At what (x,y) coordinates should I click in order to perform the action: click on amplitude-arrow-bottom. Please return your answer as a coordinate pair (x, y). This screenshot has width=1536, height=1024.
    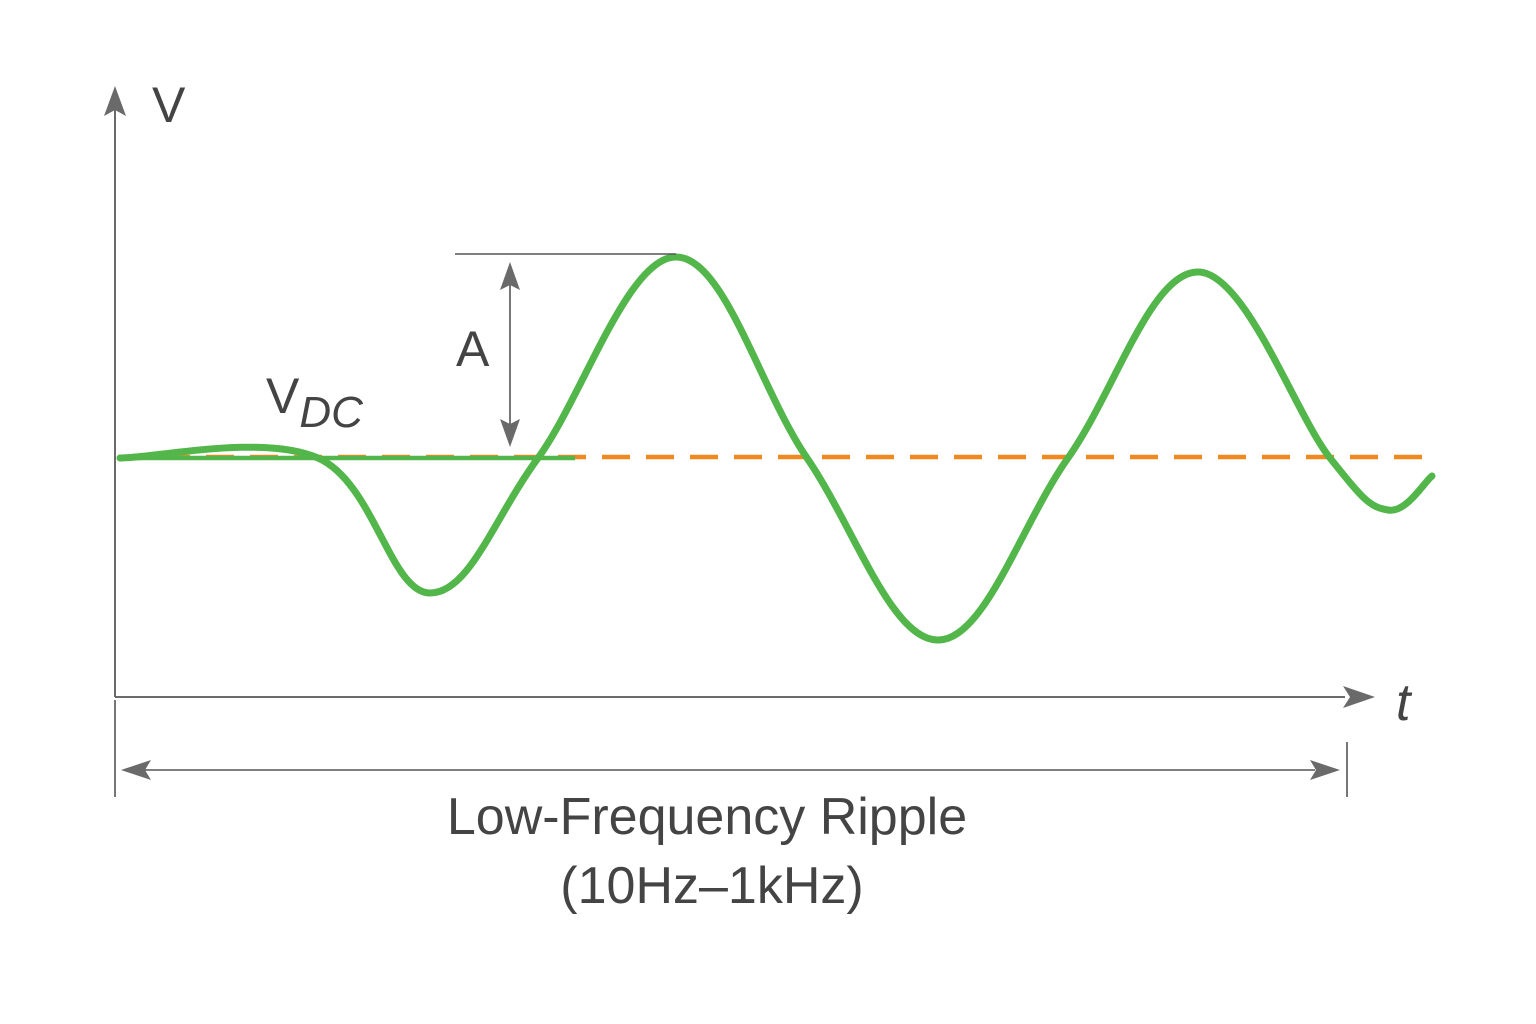
    Looking at the image, I should click on (510, 433).